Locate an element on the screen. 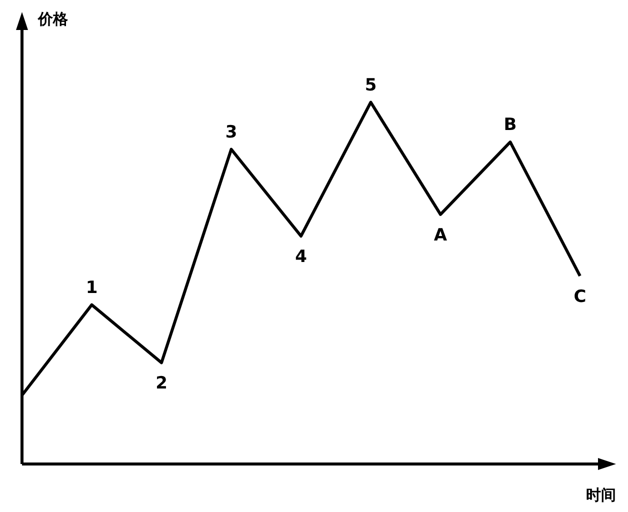 This screenshot has width=628, height=512. annotation: C is located at coordinates (580, 296).